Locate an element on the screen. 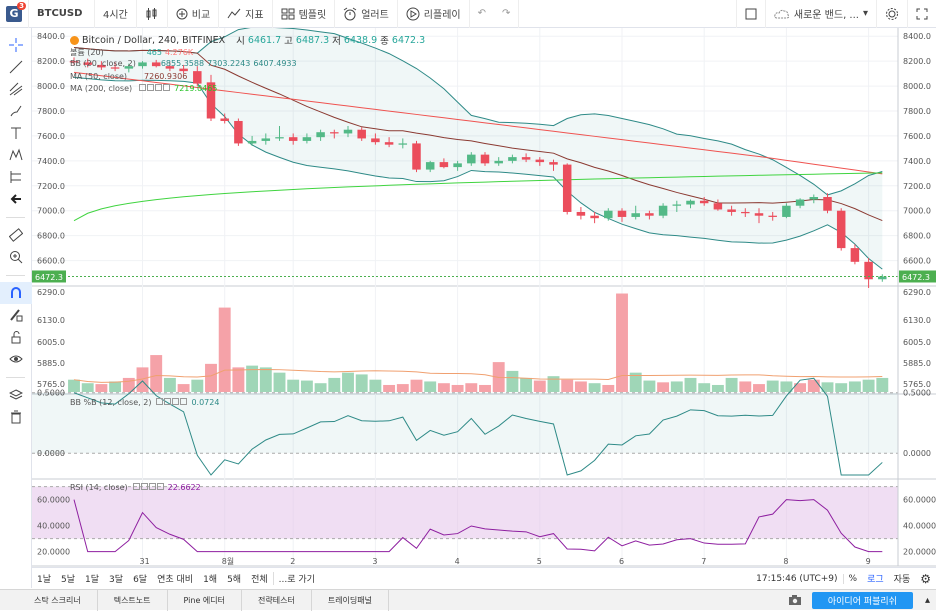 The image size is (936, 611). panel-tab: 텍스트노트 is located at coordinates (133, 600).